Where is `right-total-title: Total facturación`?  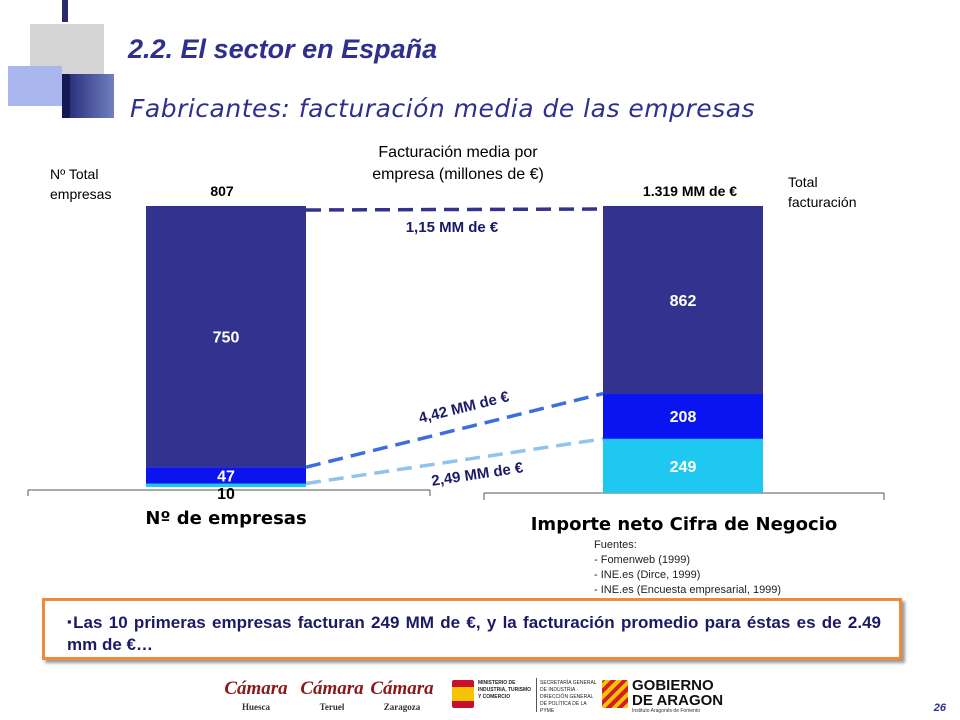 right-total-title: Total facturación is located at coordinates (822, 192).